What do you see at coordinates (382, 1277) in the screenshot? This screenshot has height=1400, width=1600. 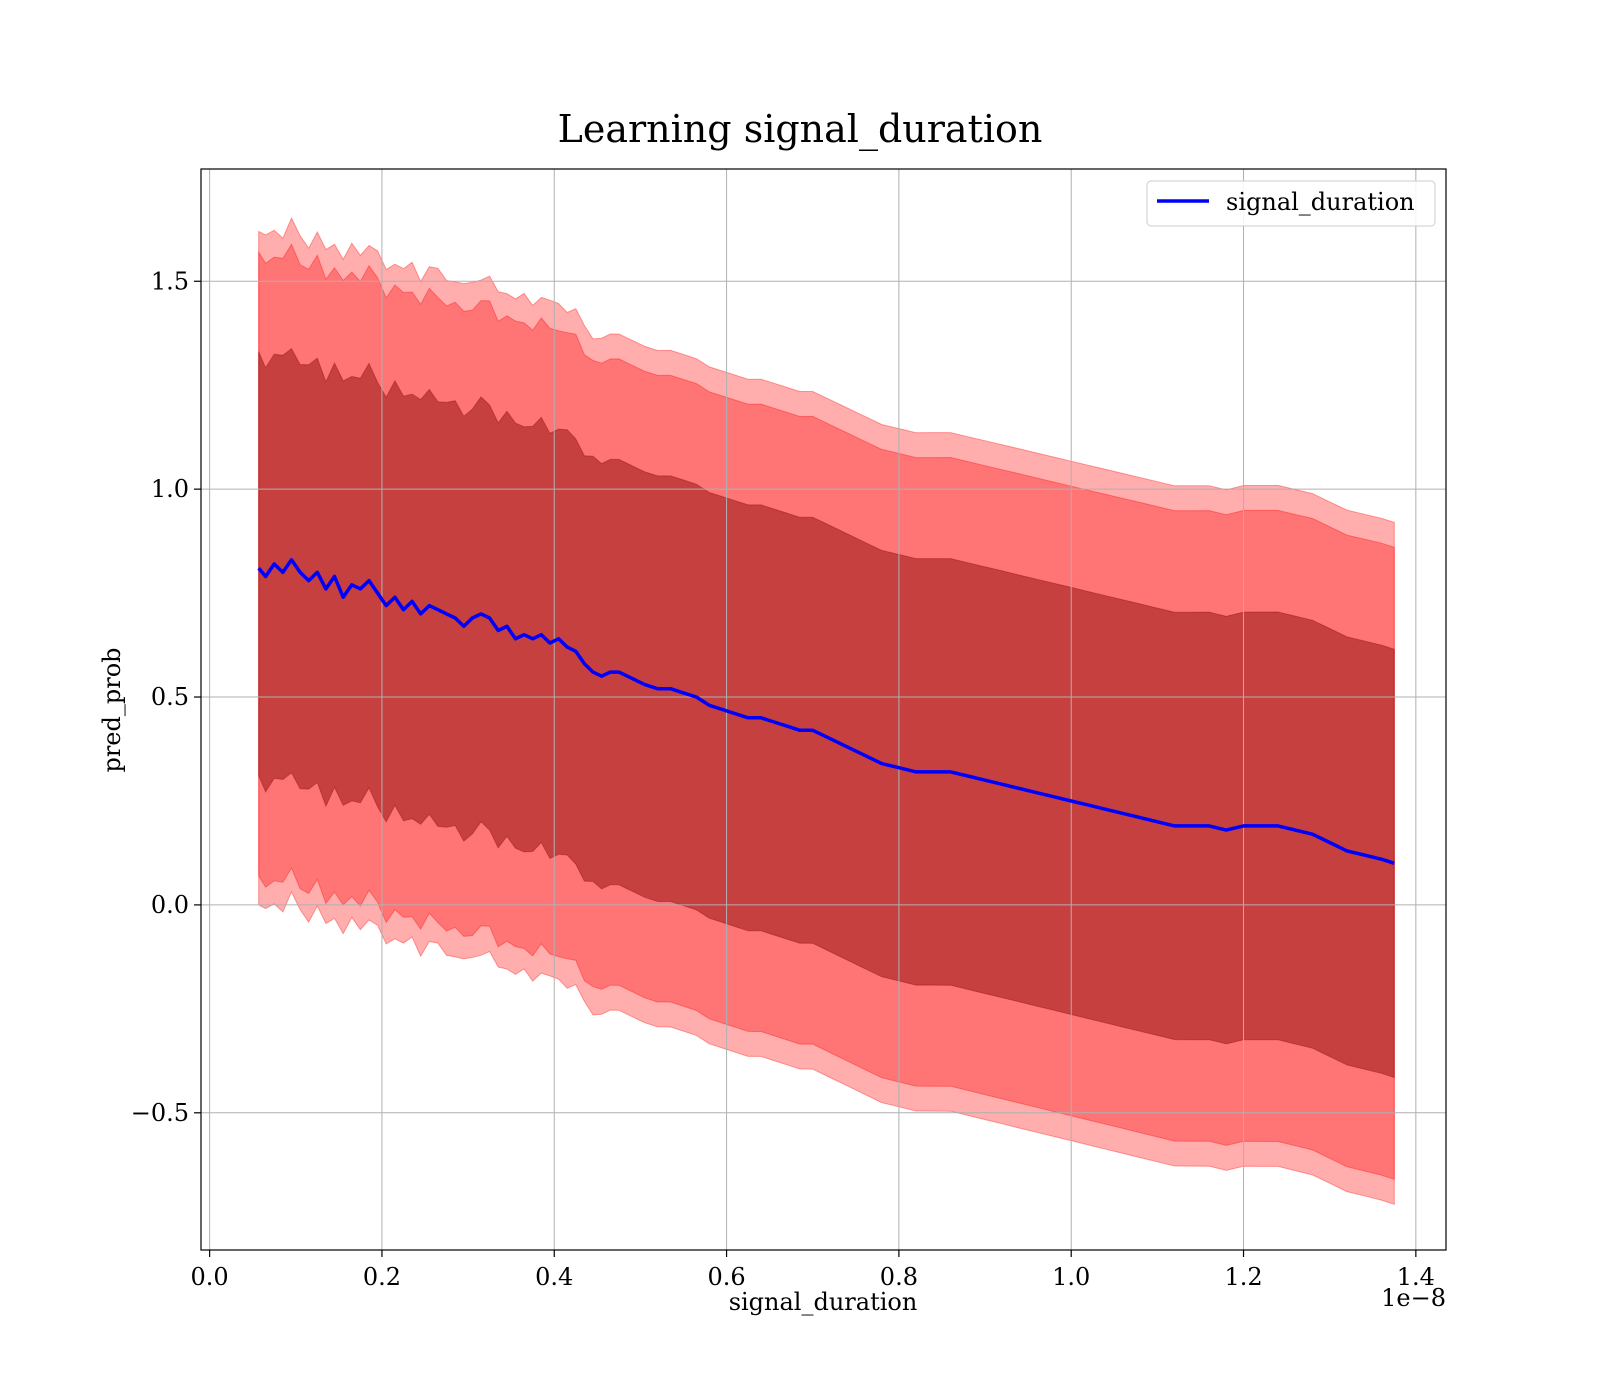 I see `x-tick-label: 0.2` at bounding box center [382, 1277].